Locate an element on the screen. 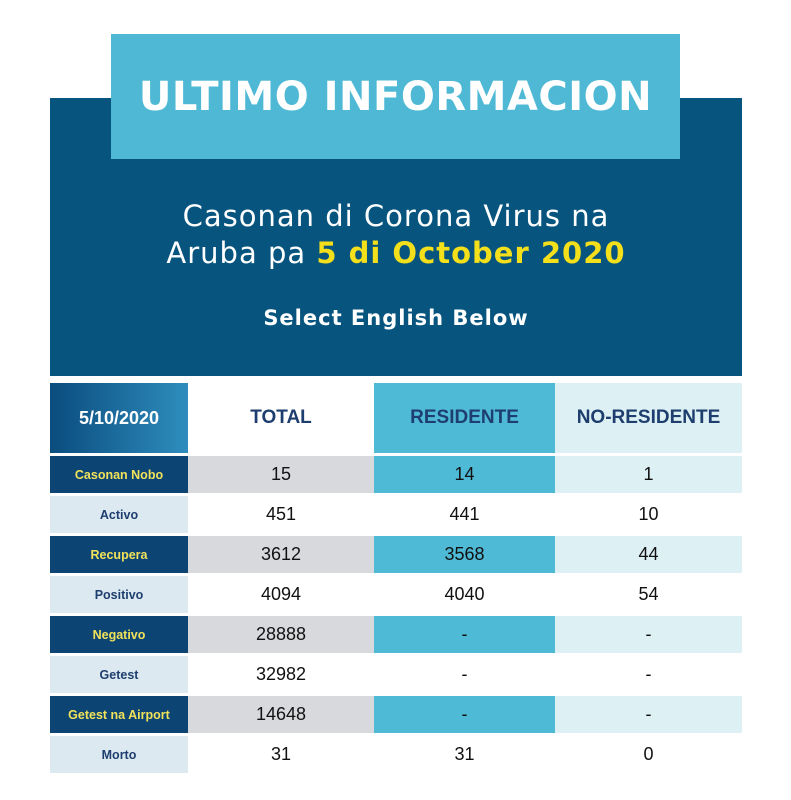 The image size is (791, 800). table-row: Getest 32982 - - is located at coordinates (396, 674).